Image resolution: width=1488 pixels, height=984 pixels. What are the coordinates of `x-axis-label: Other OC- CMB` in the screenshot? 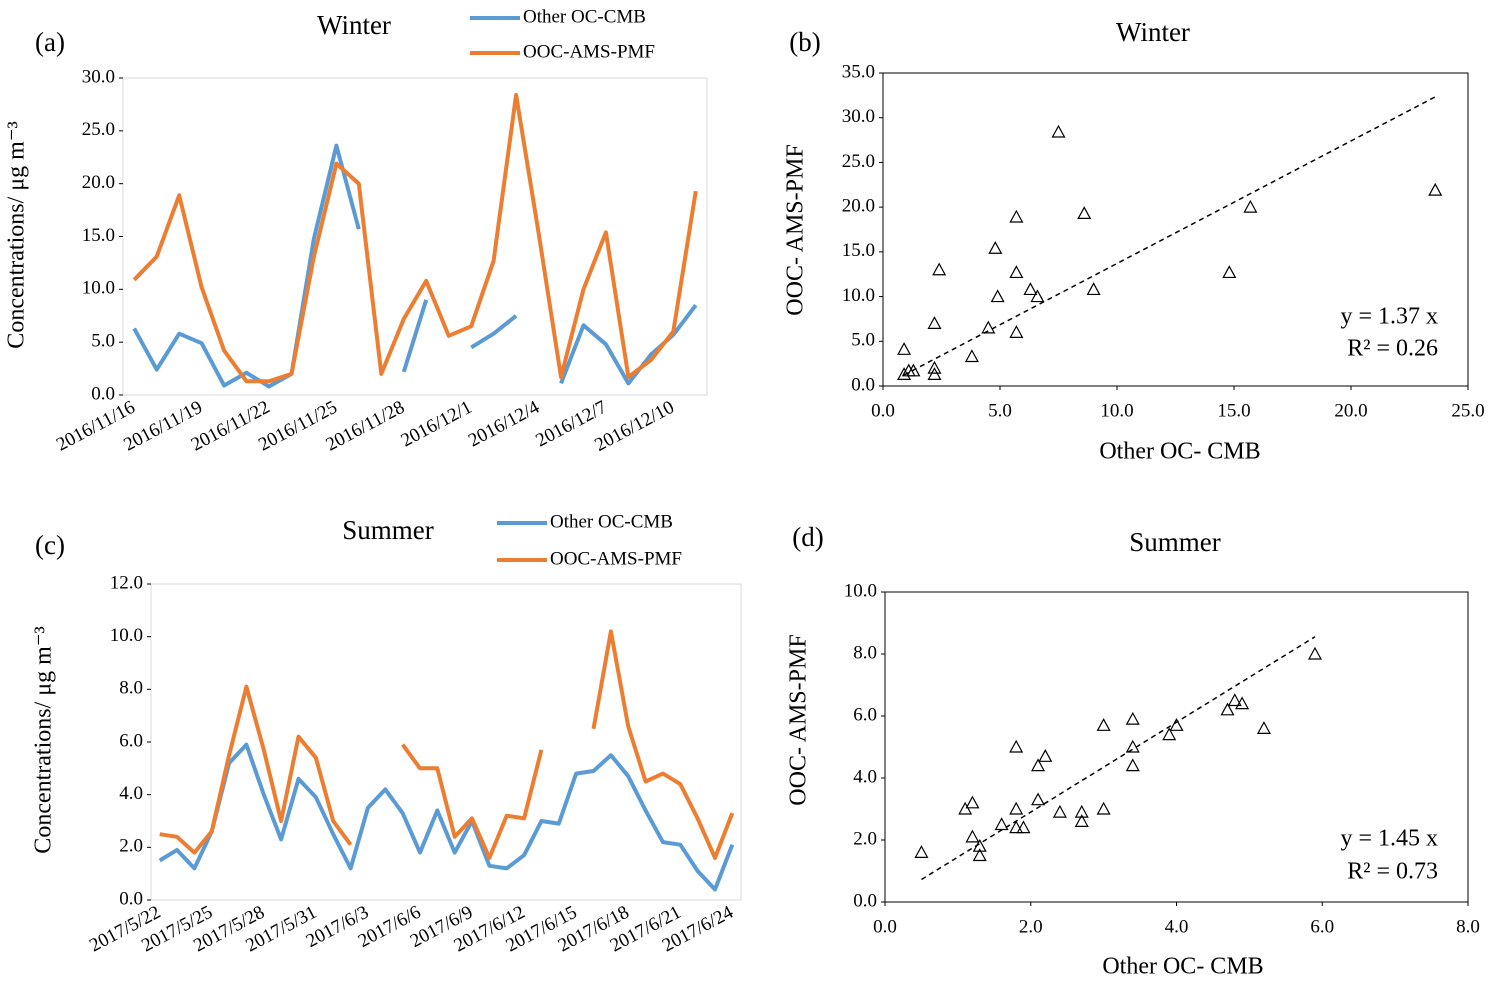 It's located at (1179, 452).